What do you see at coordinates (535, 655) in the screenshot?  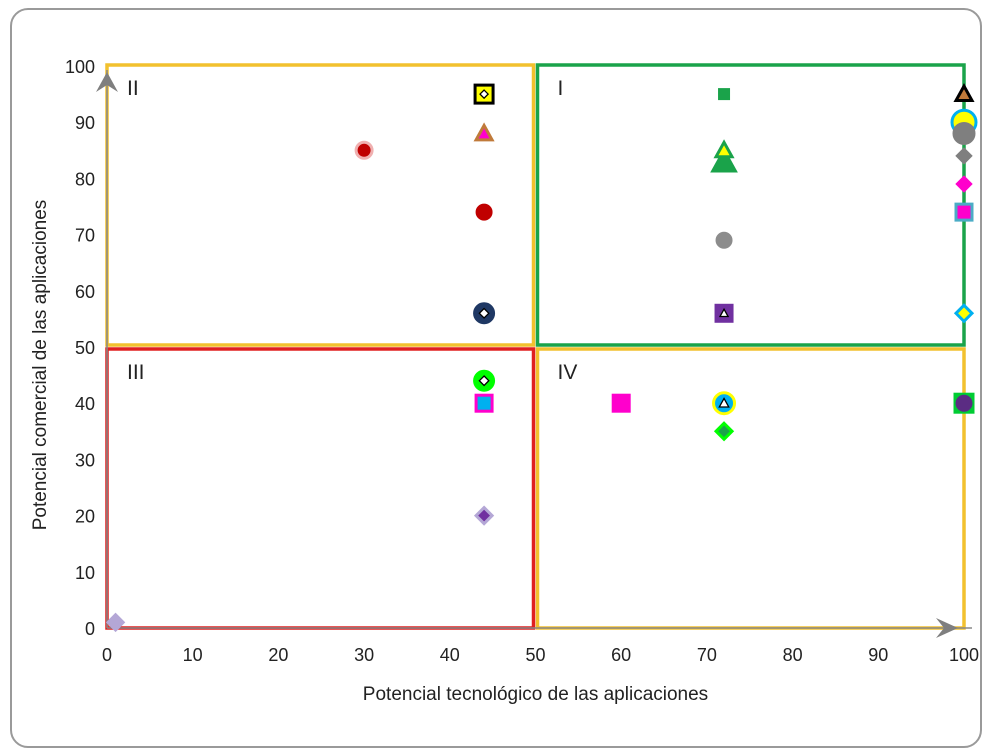 I see `x-tick-label: 50` at bounding box center [535, 655].